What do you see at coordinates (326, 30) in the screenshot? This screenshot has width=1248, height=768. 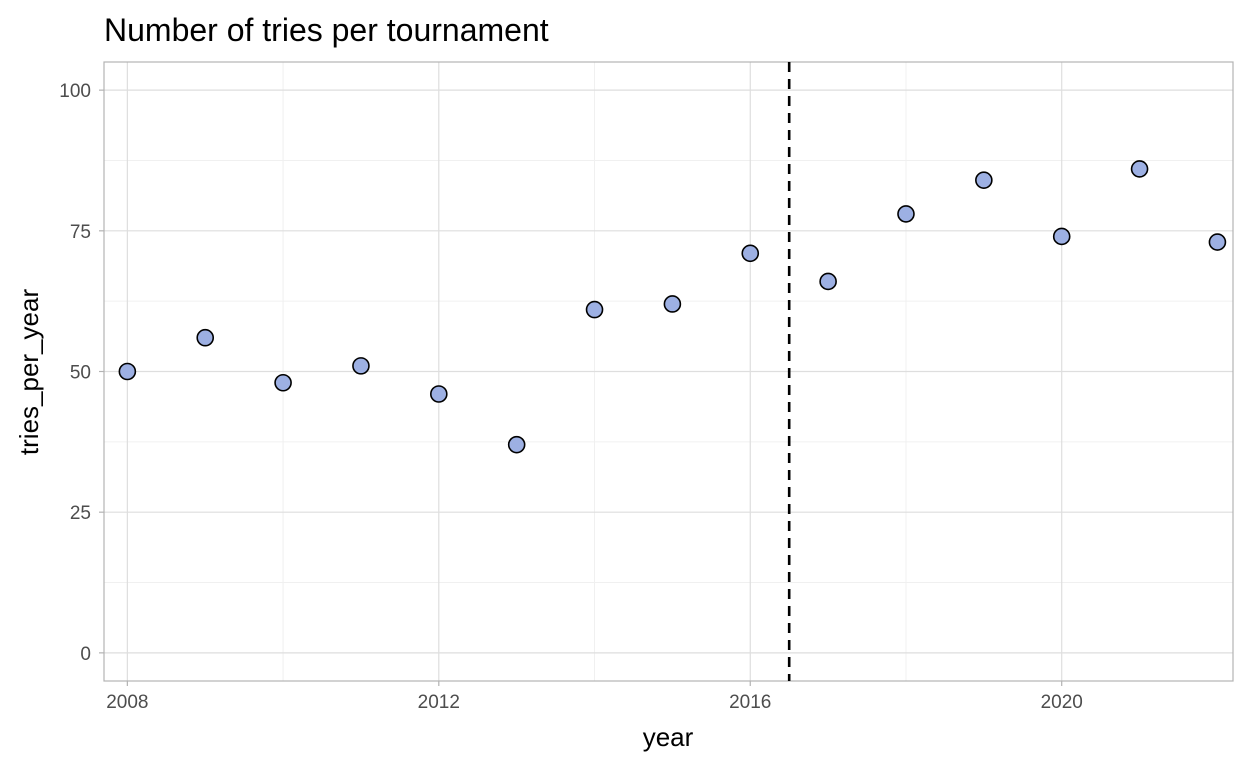 I see `chart-title: Number of tries per tournament` at bounding box center [326, 30].